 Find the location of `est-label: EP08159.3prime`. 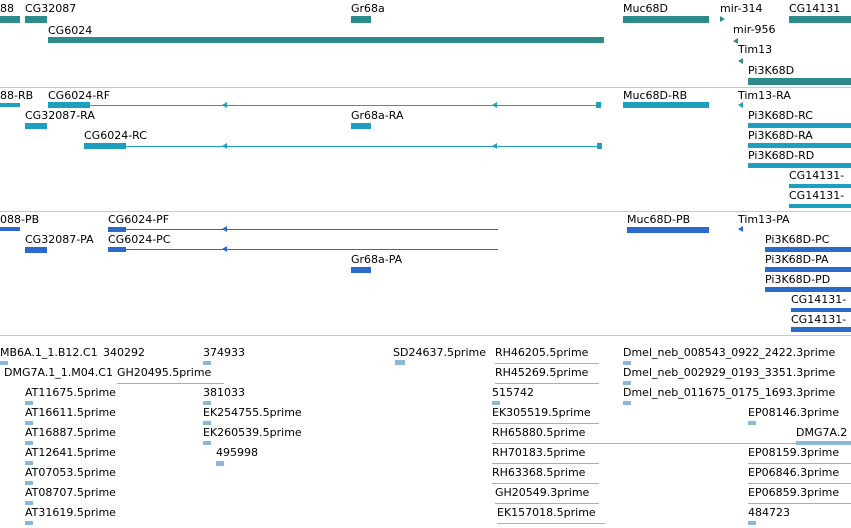

est-label: EP08159.3prime is located at coordinates (794, 452).